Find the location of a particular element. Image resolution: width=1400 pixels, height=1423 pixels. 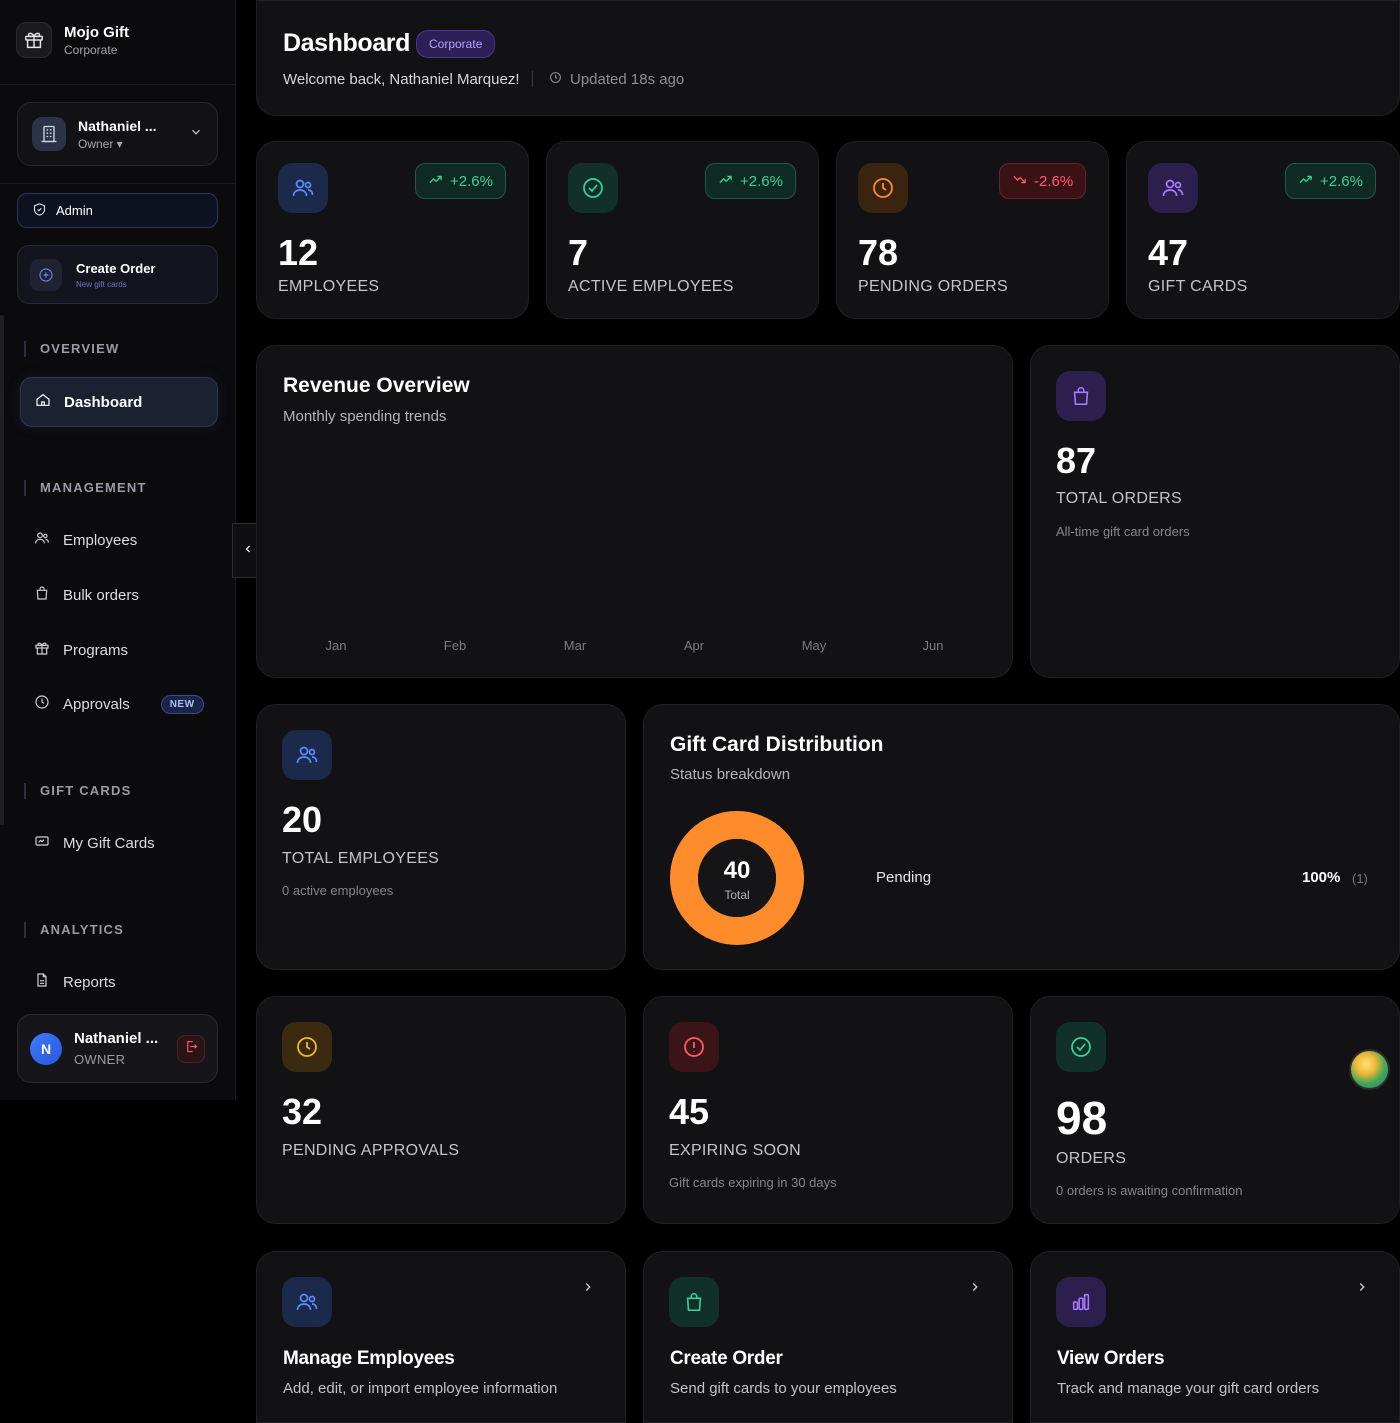

action-subtitle: Track and manage your gift card orders is located at coordinates (1188, 1388).